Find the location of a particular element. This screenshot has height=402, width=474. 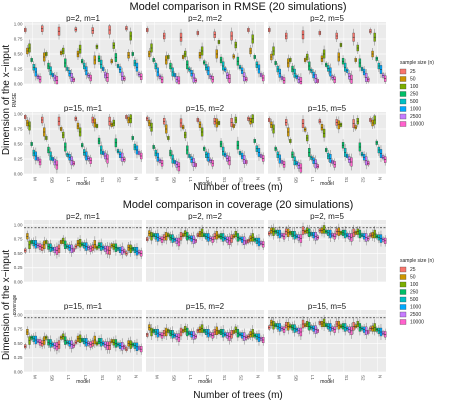

inner-axis-label-coverage: coverage is located at coordinates (15, 305).